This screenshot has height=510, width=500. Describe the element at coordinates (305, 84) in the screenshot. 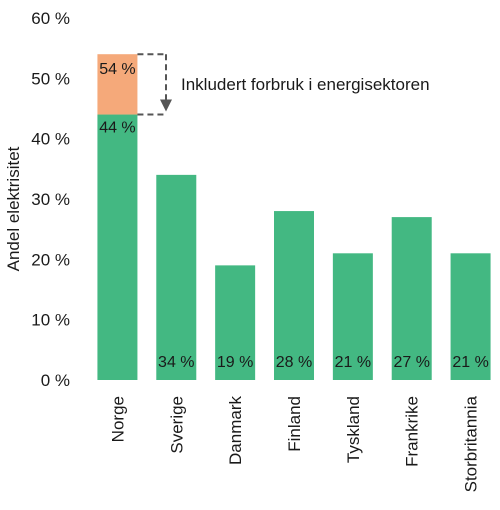

I see `annotation-text: Inkludert forbruk i energisektoren` at that location.